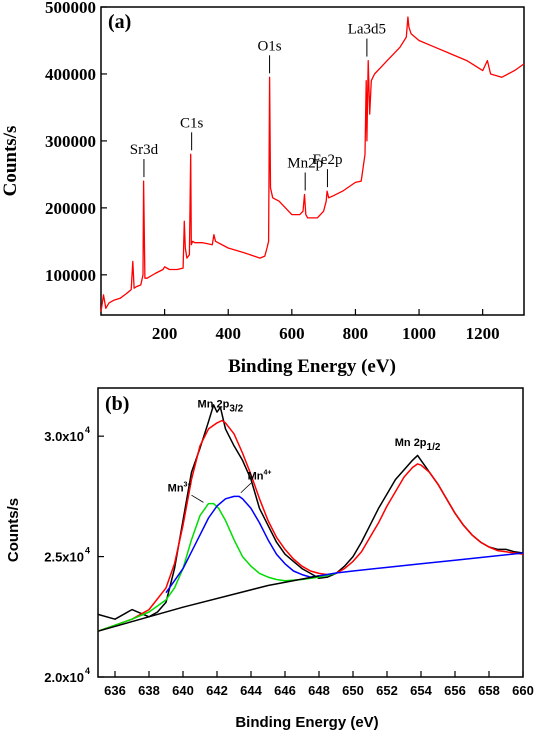 This screenshot has height=734, width=538. Describe the element at coordinates (269, 46) in the screenshot. I see `a-annotation-label: O1s` at that location.